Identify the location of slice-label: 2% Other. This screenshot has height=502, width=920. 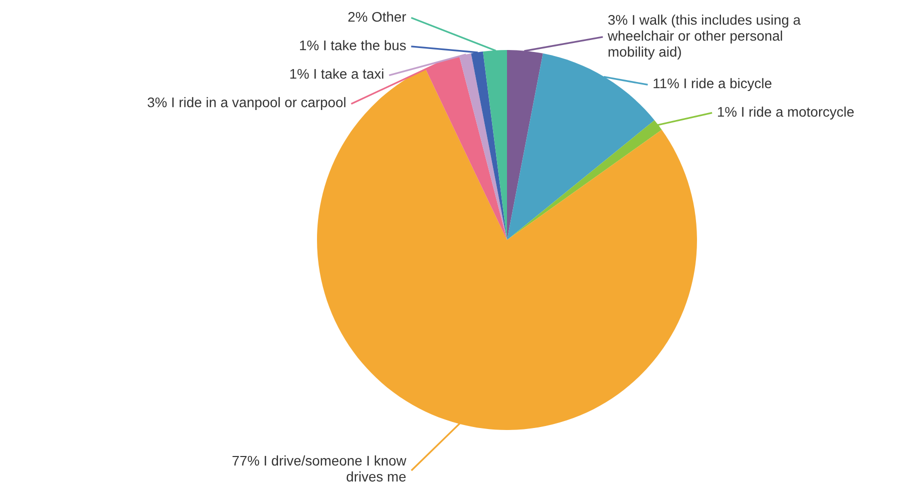
(377, 17).